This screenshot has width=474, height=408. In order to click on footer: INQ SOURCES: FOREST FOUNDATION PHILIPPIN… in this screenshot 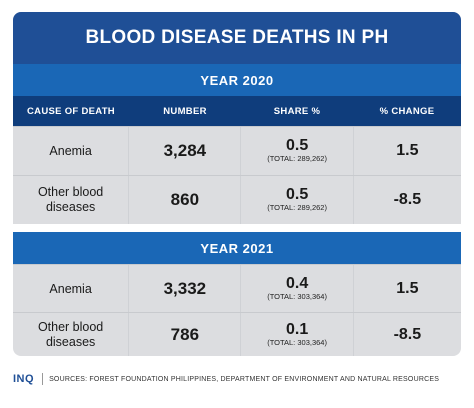, I will do `click(237, 379)`.